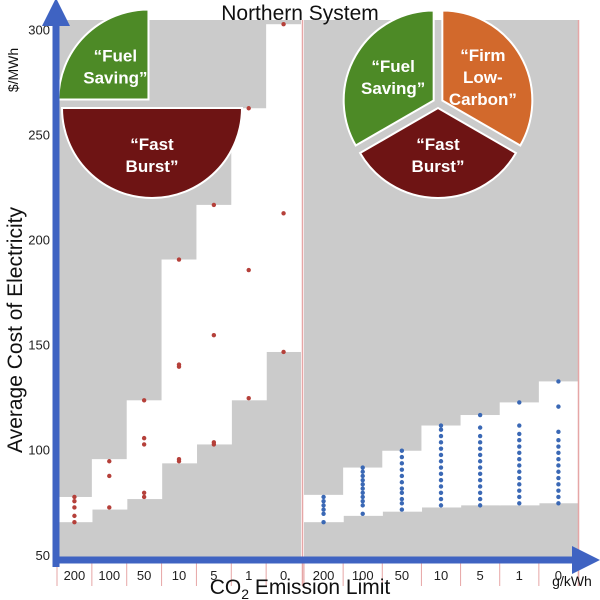  What do you see at coordinates (363, 575) in the screenshot?
I see `x-tick-label: 100` at bounding box center [363, 575].